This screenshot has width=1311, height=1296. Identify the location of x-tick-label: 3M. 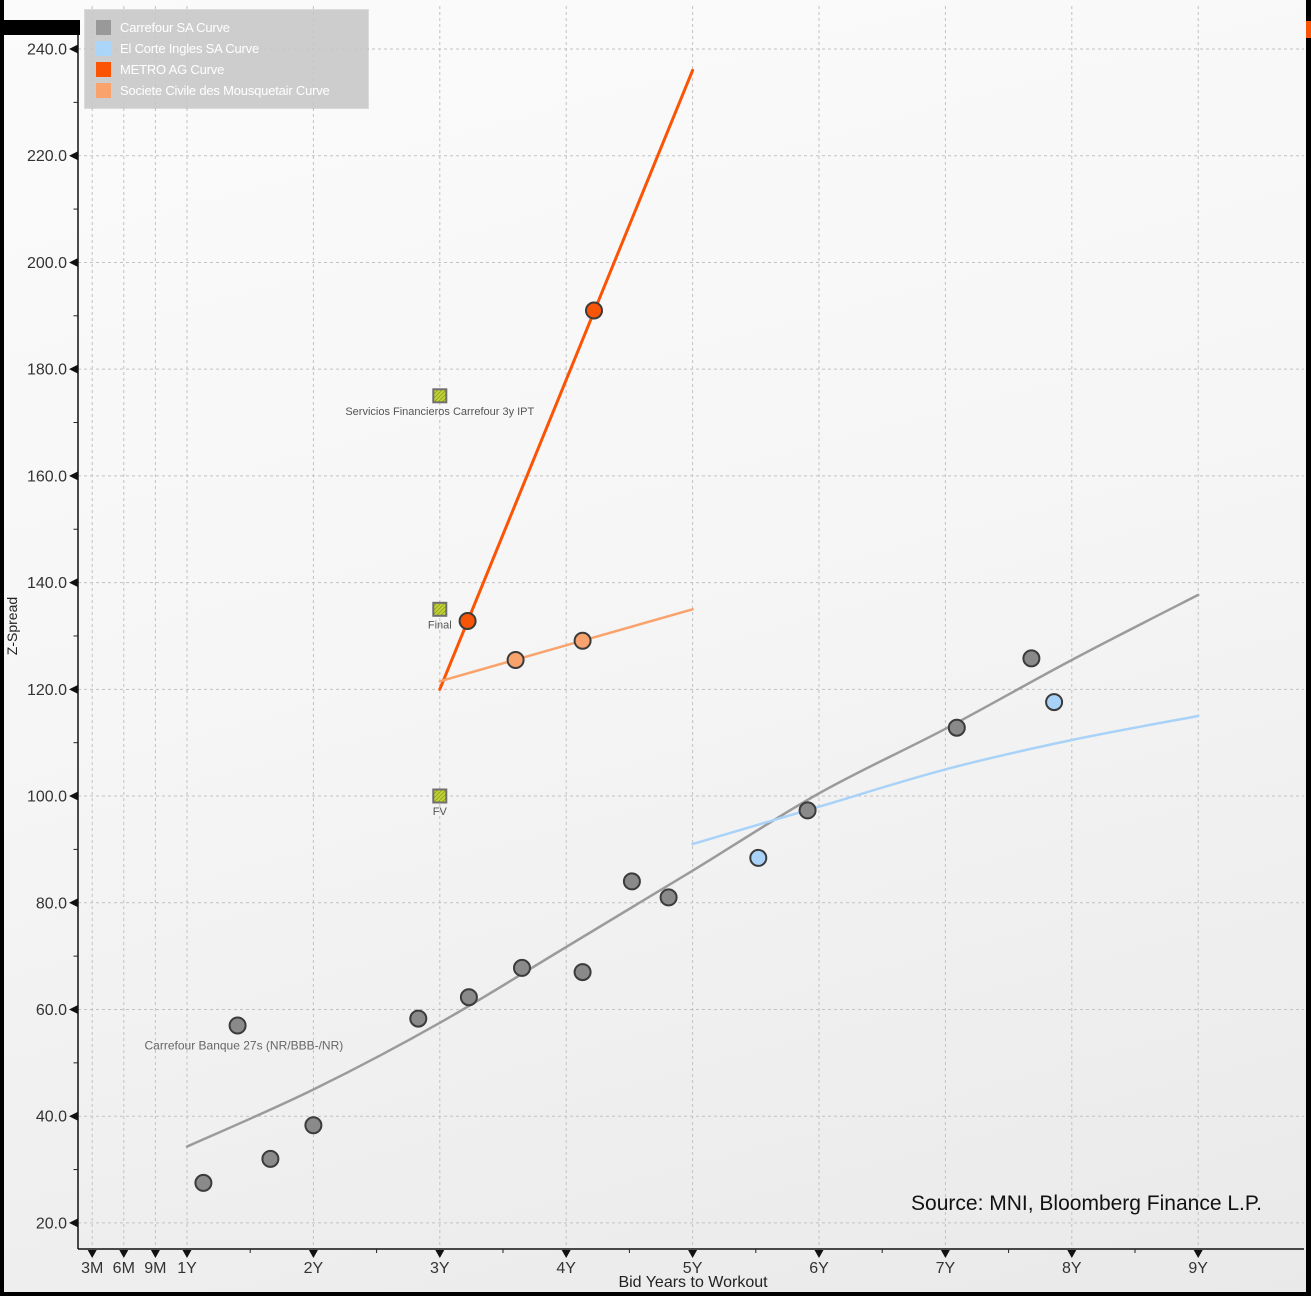
(92, 1268).